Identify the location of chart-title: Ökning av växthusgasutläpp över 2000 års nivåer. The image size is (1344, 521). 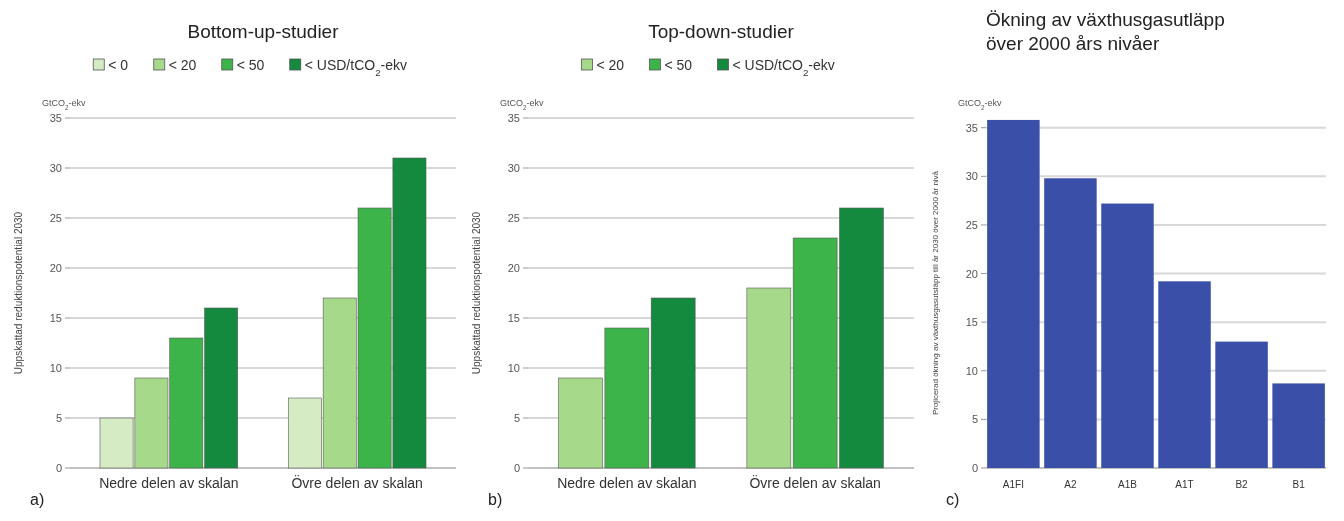
(1105, 31).